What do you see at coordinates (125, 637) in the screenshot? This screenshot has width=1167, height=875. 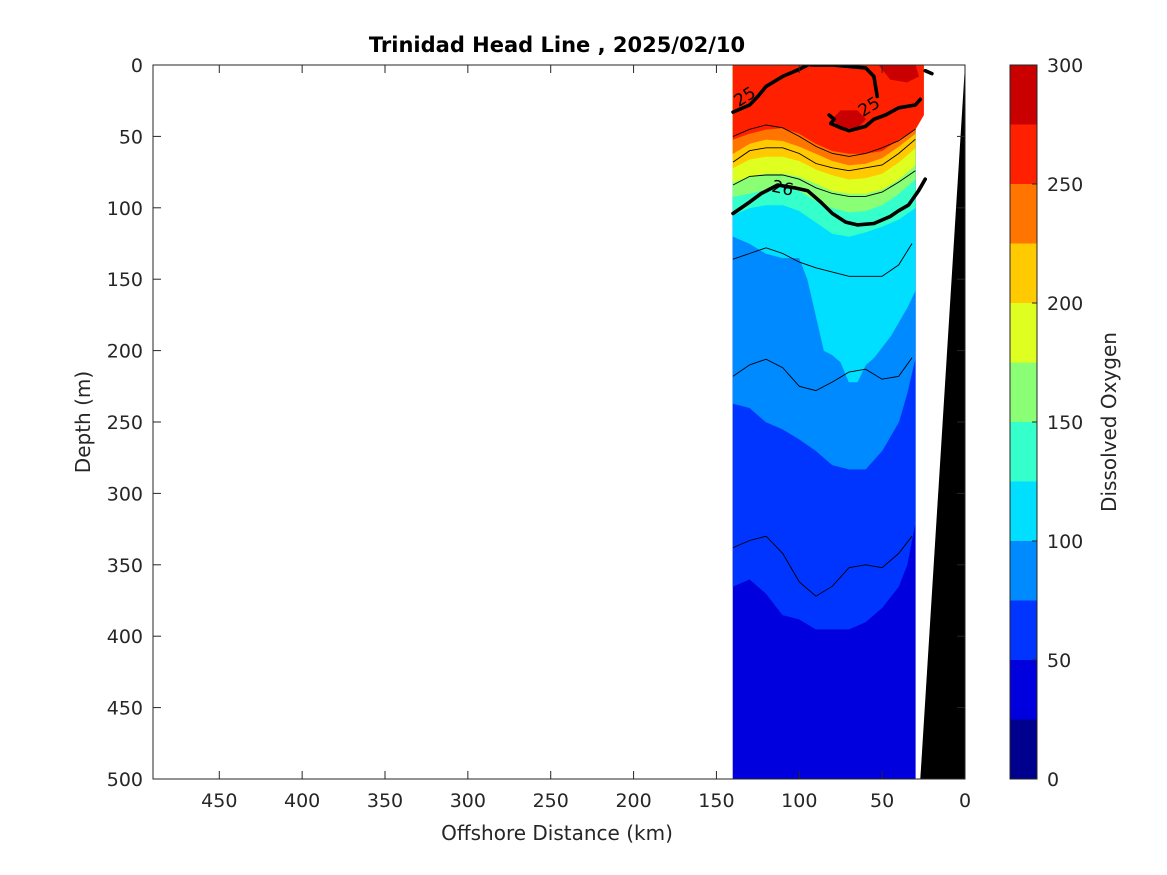 I see `y-tick-label: 400` at bounding box center [125, 637].